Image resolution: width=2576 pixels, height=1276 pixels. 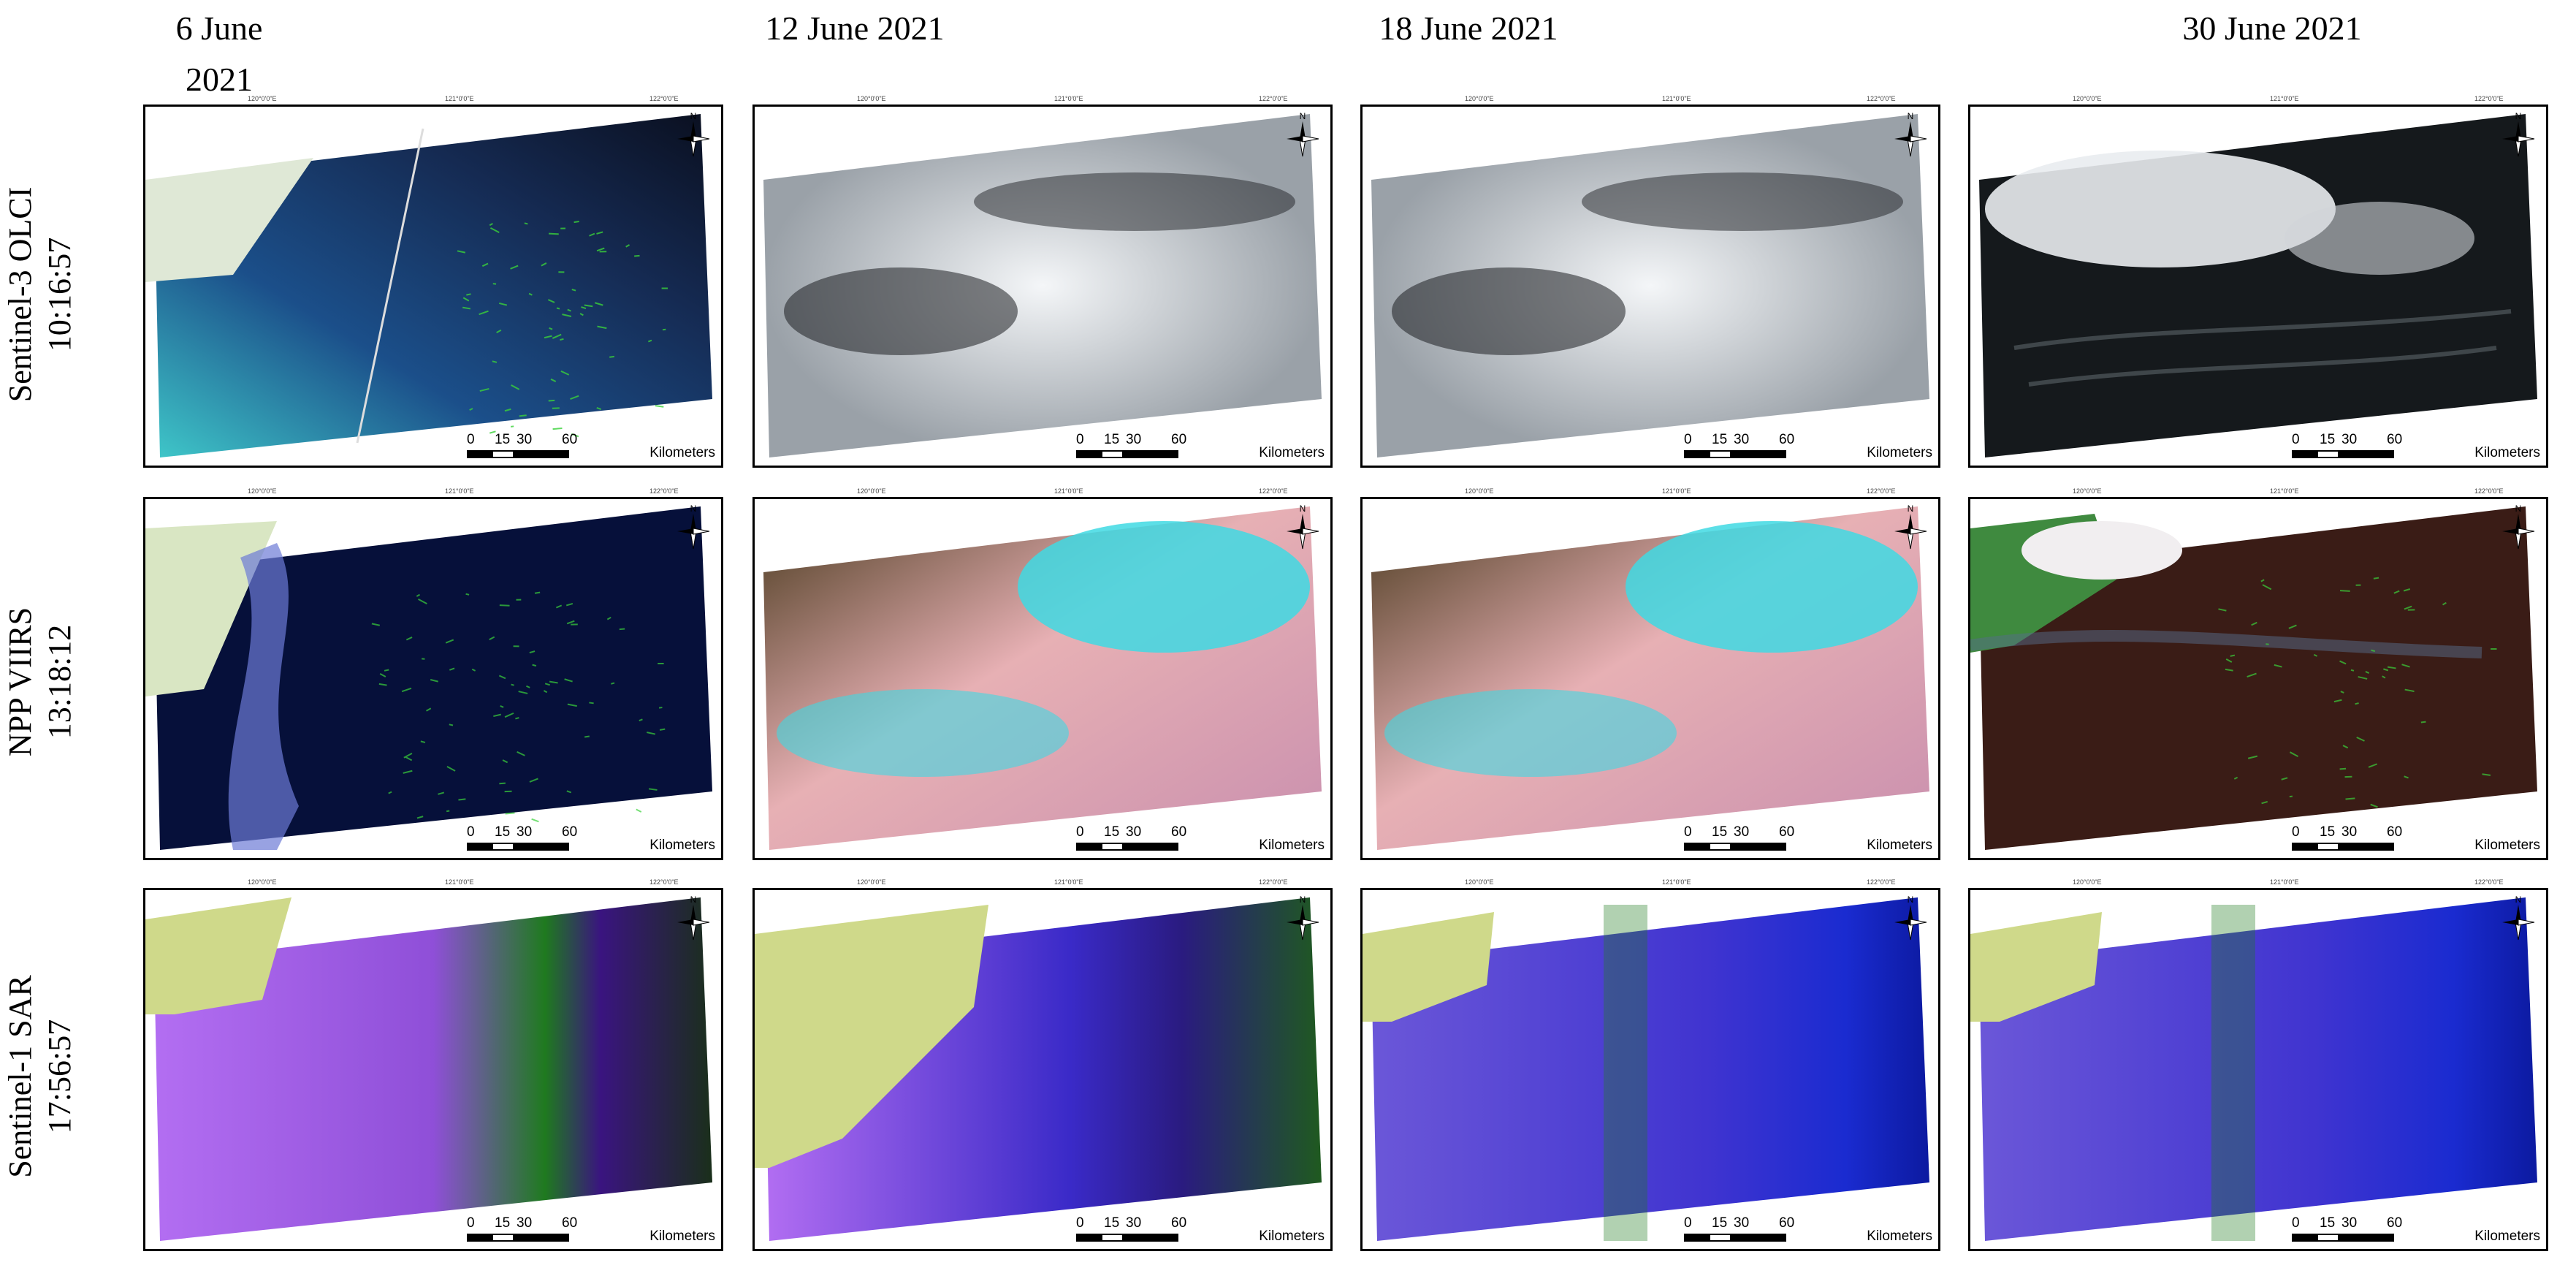 What do you see at coordinates (20, 1076) in the screenshot?
I see `row-sensor: Sentinel-1 SAR` at bounding box center [20, 1076].